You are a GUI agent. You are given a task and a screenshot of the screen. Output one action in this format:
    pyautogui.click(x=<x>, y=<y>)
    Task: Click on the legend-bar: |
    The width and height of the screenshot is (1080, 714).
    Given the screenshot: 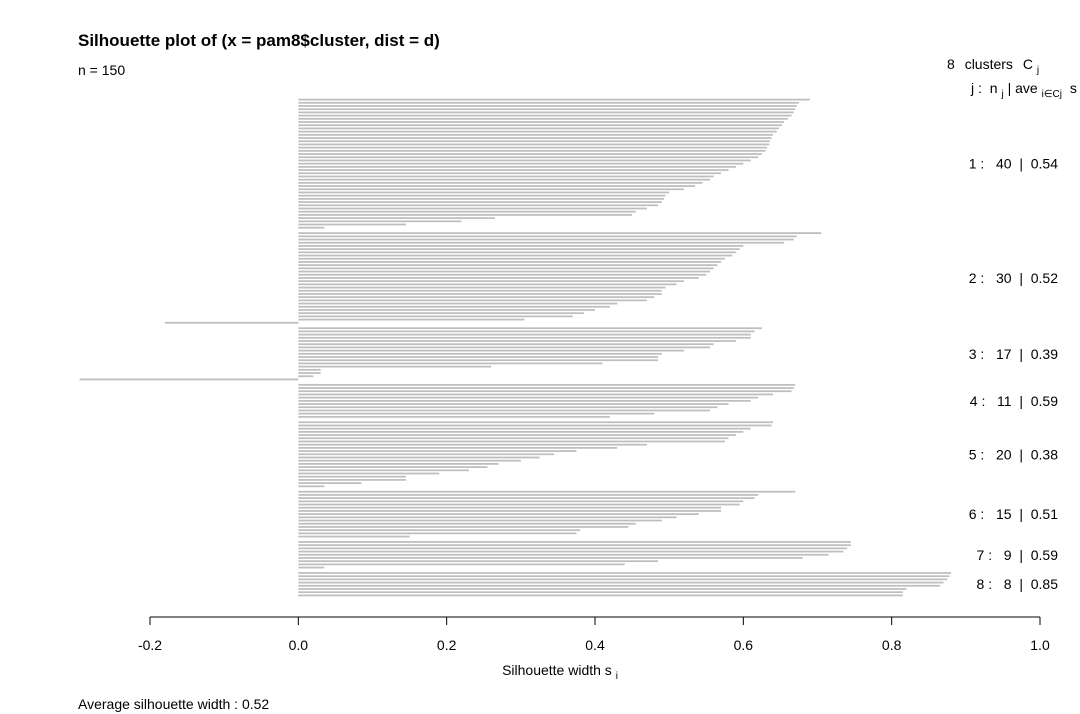 What is the action you would take?
    pyautogui.click(x=1010, y=88)
    